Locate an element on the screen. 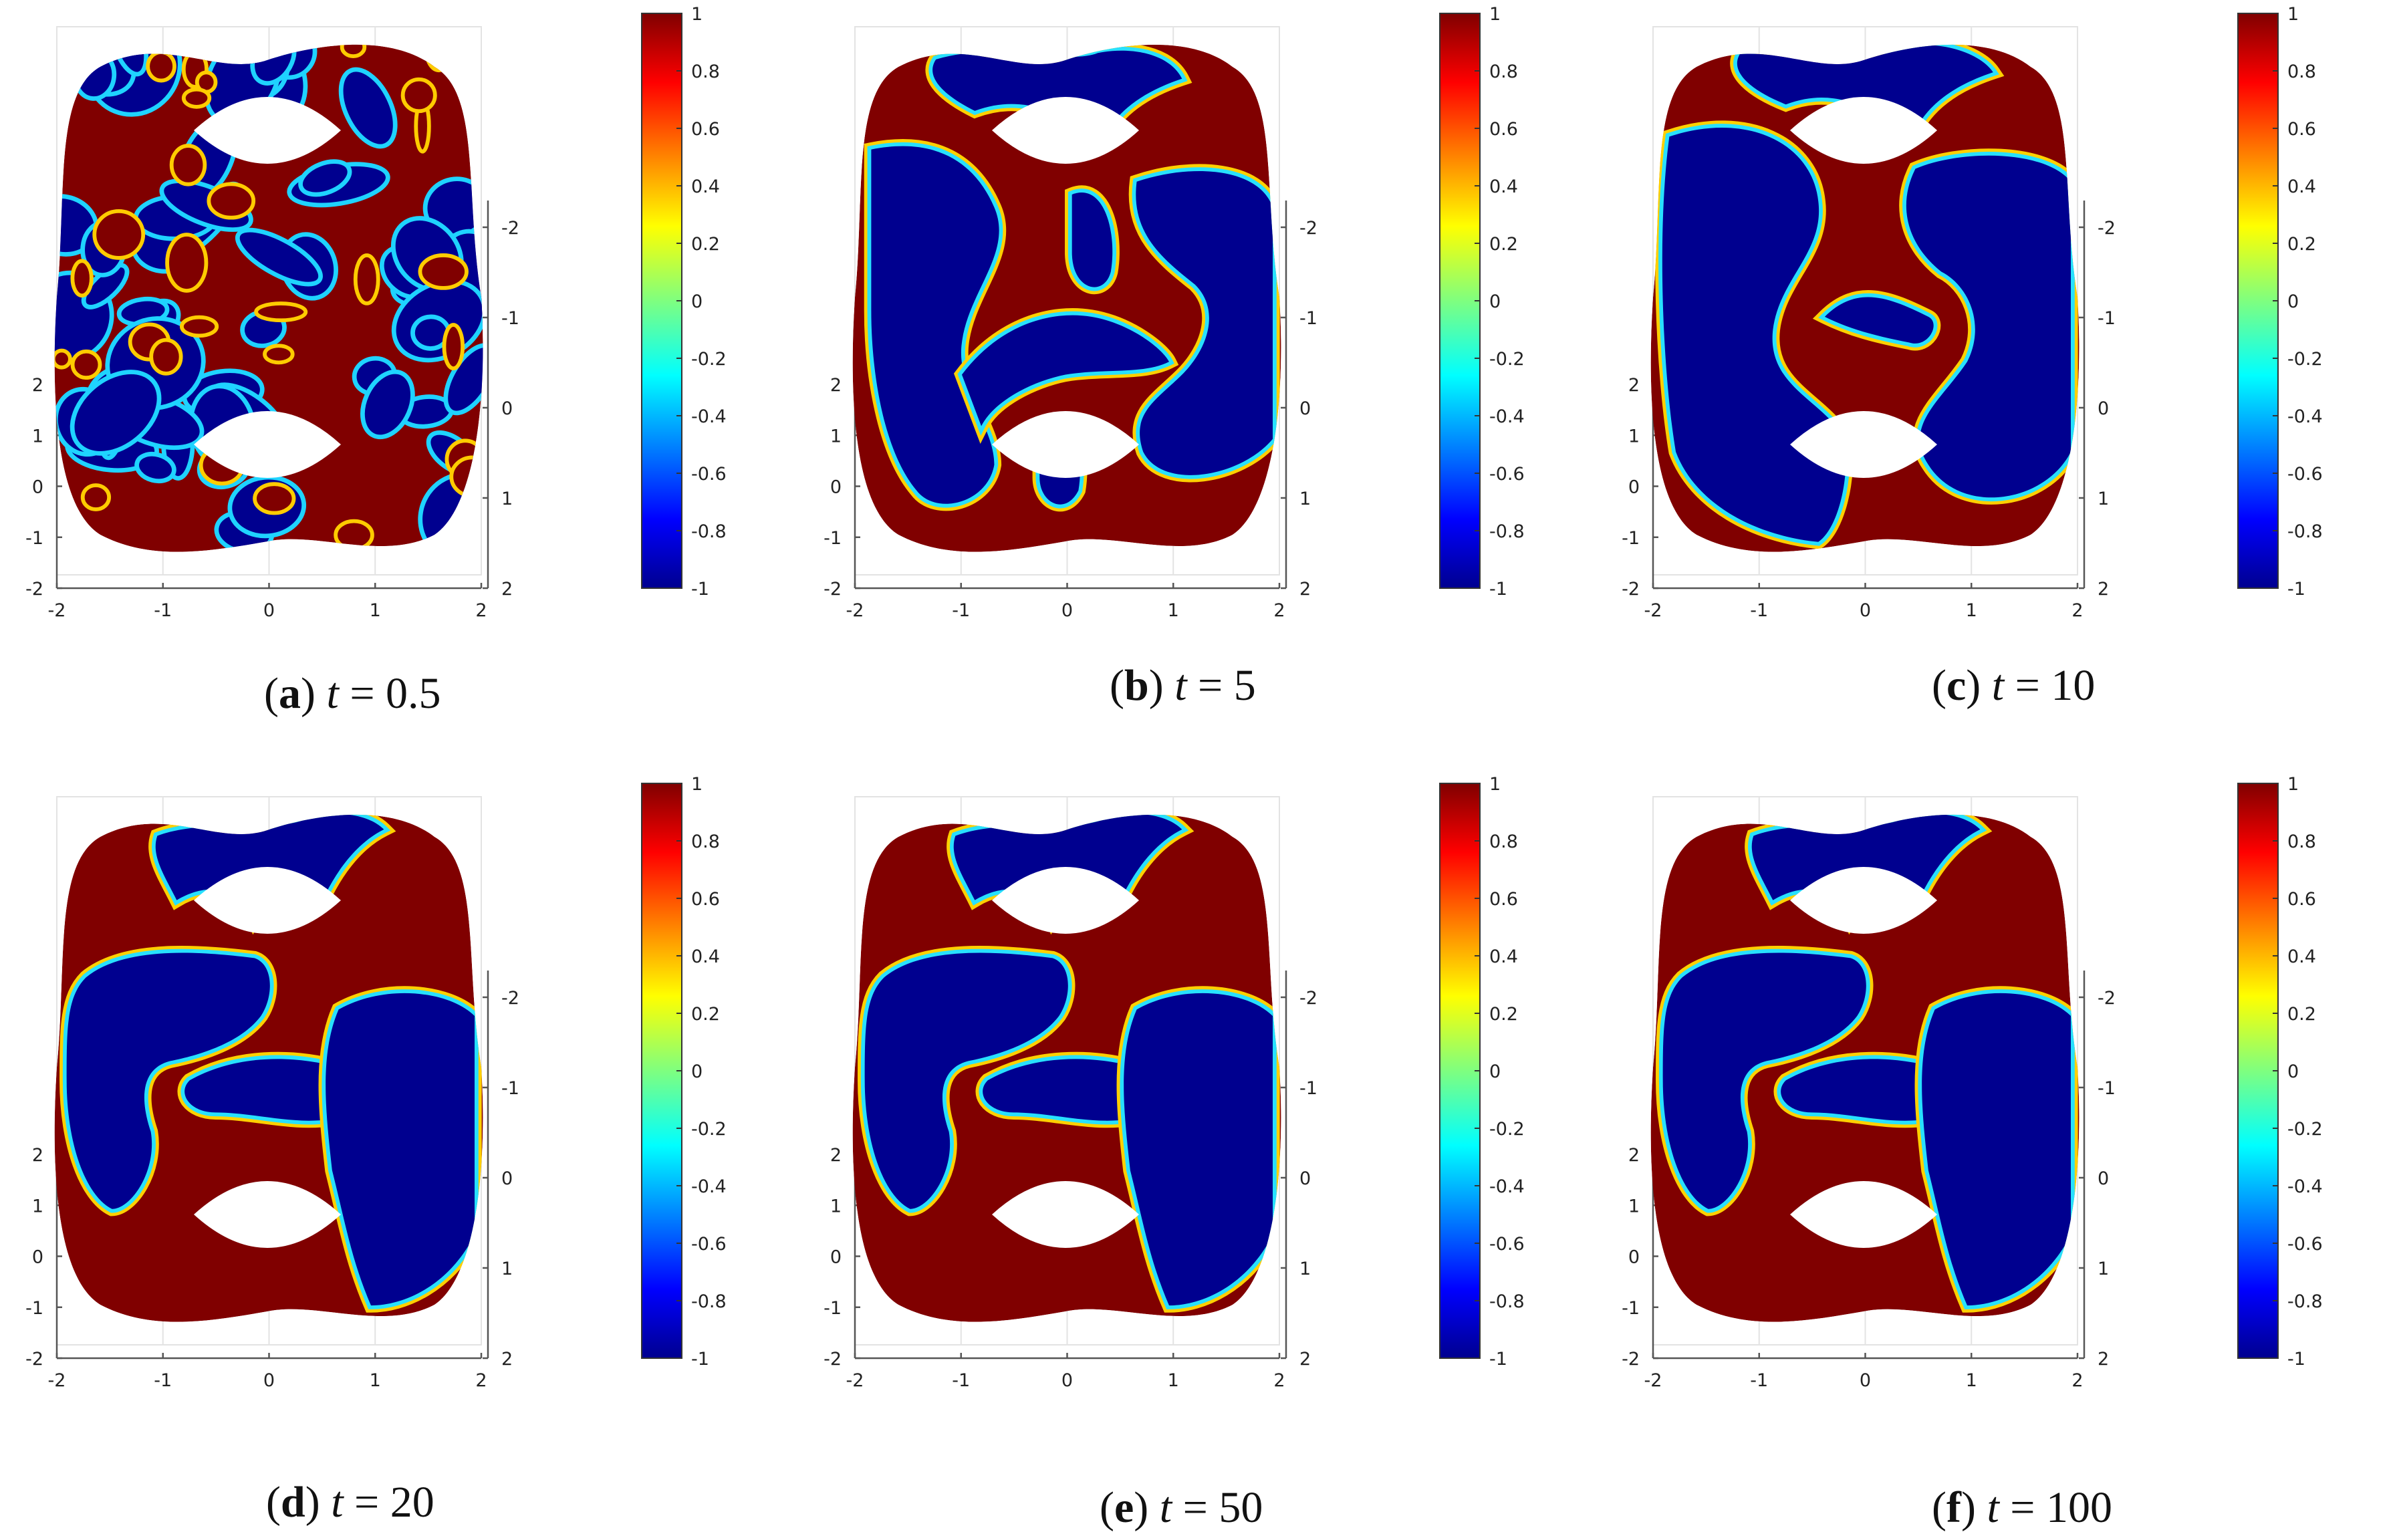 The height and width of the screenshot is (1540, 2395). panel-letter: f is located at coordinates (1953, 1508).